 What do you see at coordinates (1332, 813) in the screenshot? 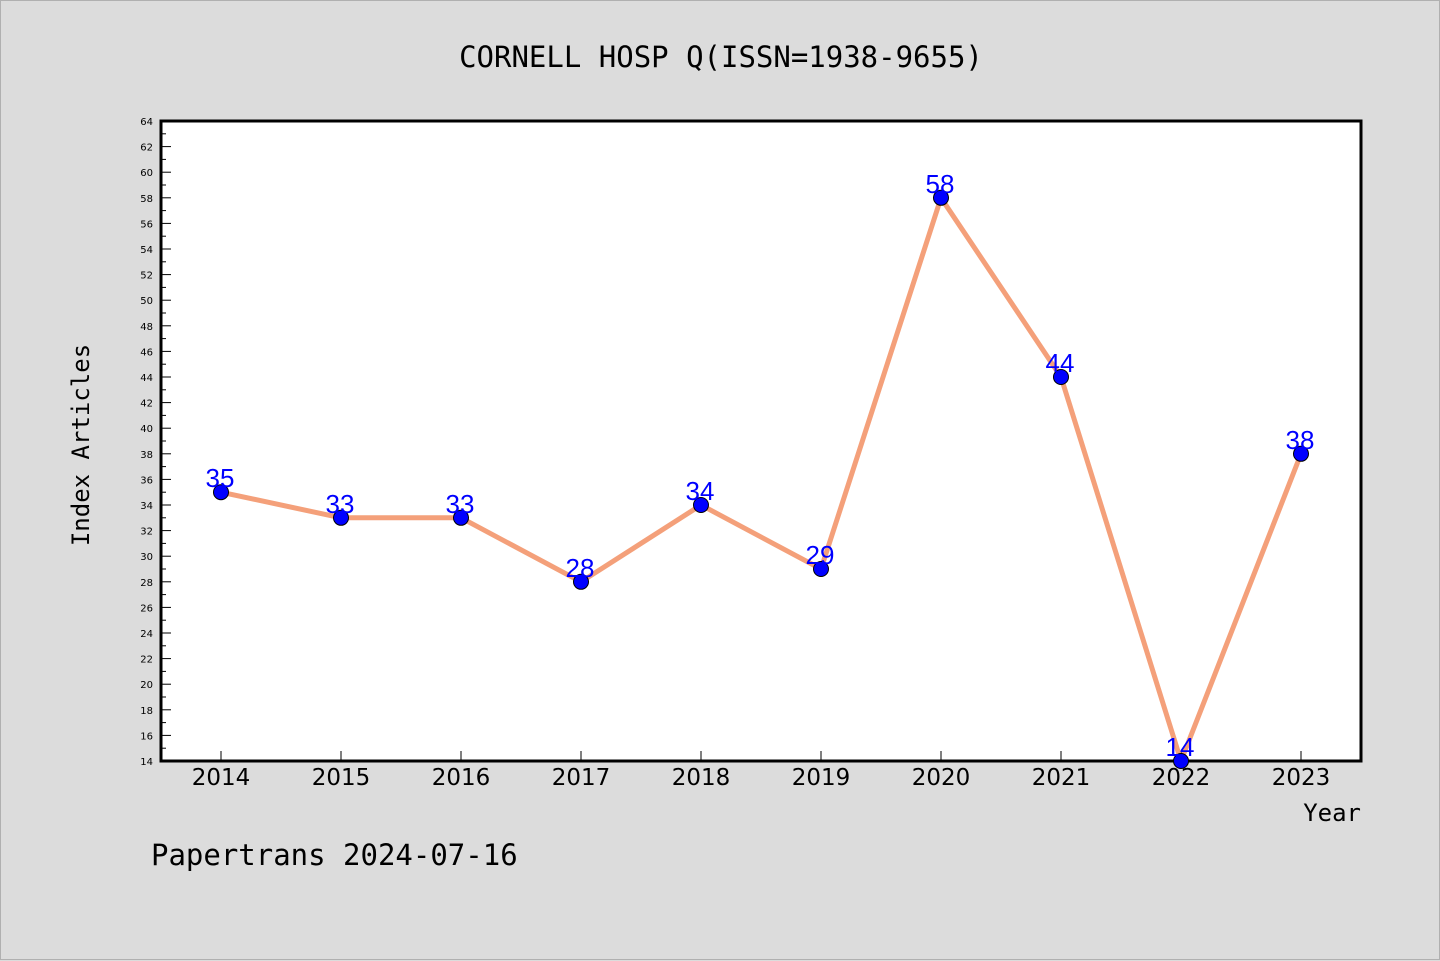
I see `x-axis-label: Year` at bounding box center [1332, 813].